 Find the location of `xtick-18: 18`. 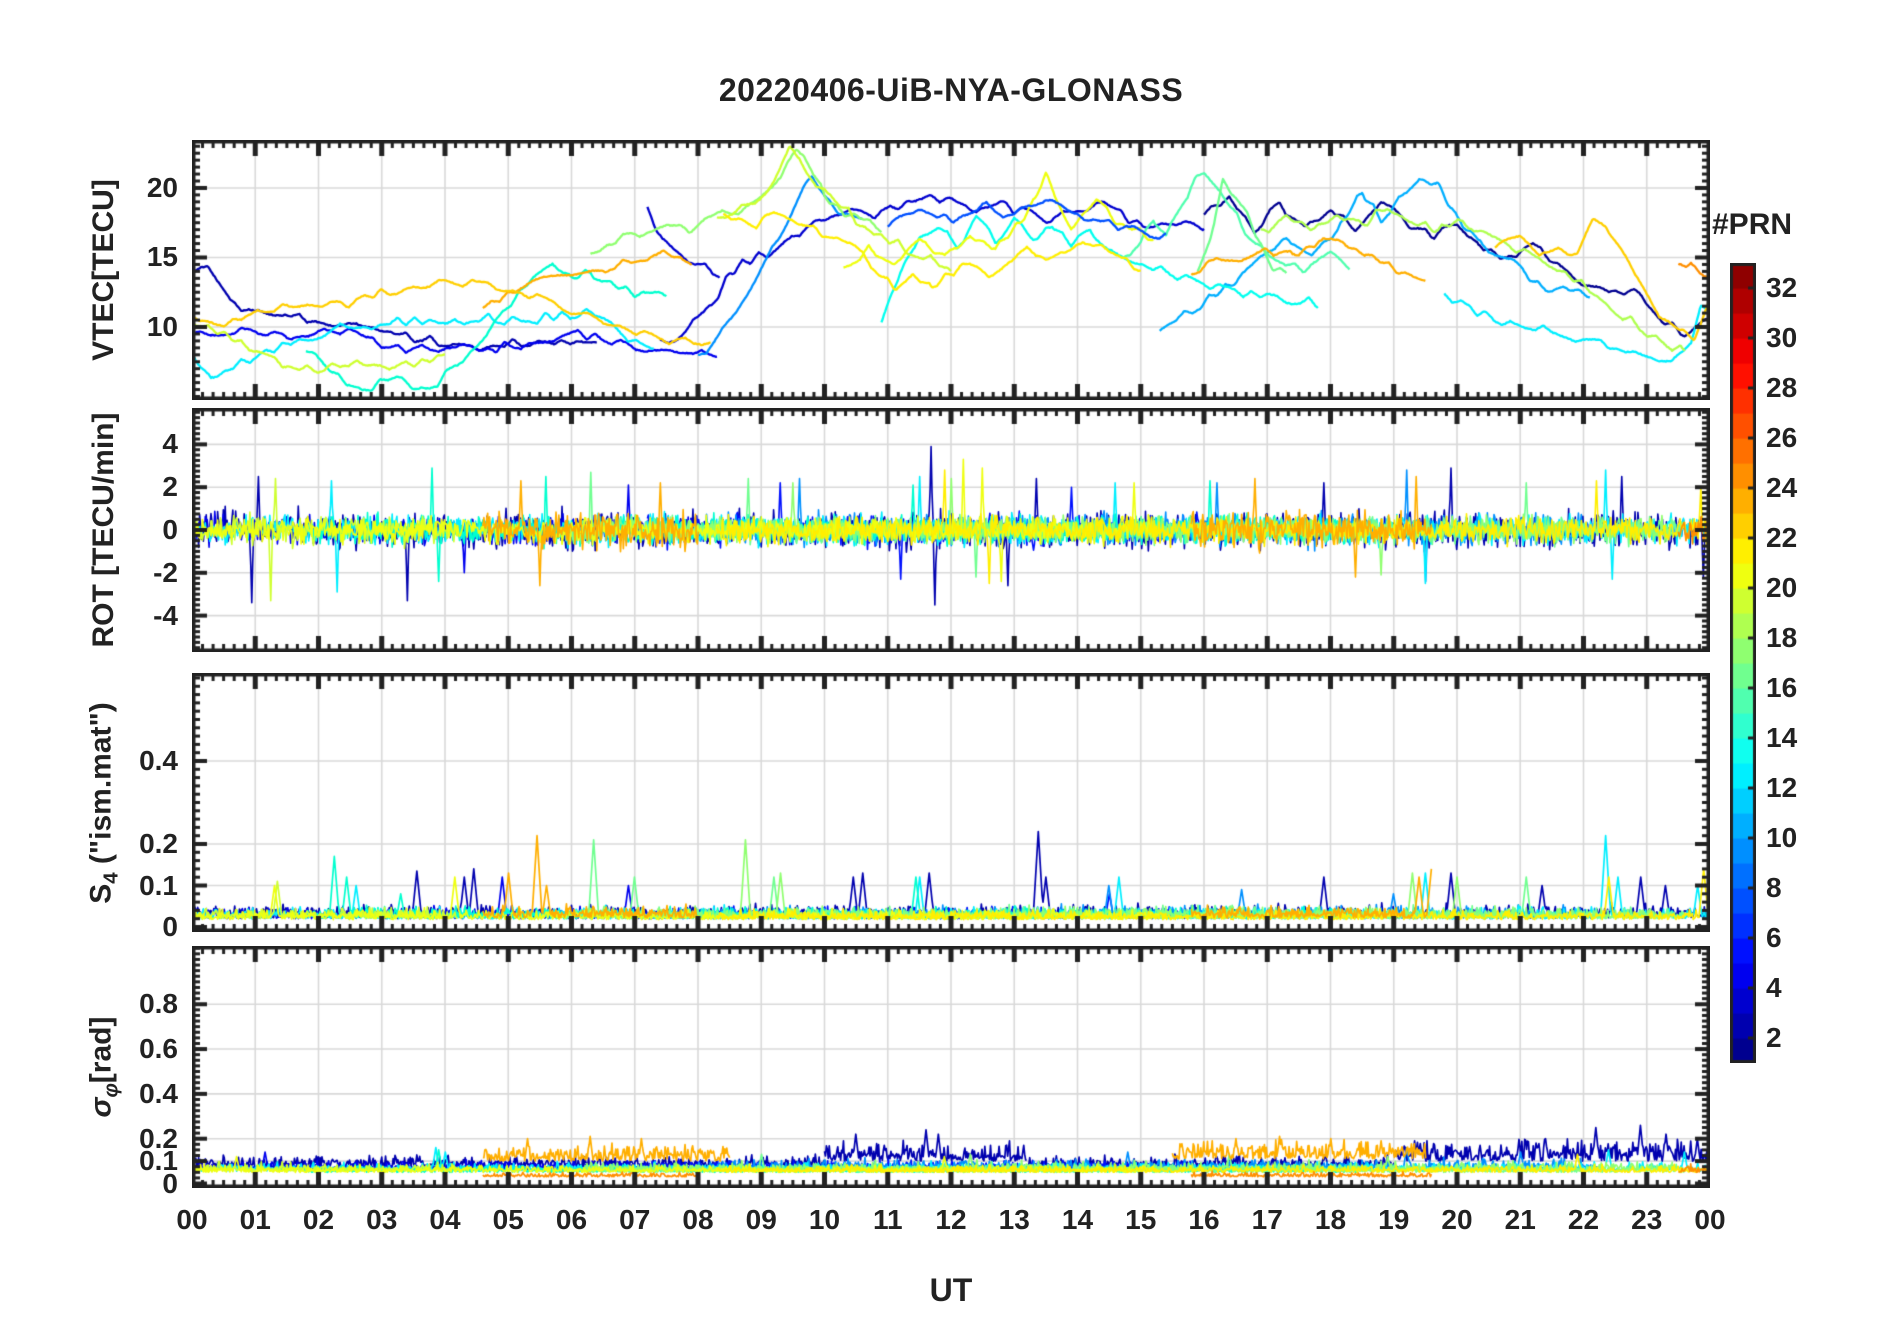

xtick-18: 18 is located at coordinates (1330, 1219).